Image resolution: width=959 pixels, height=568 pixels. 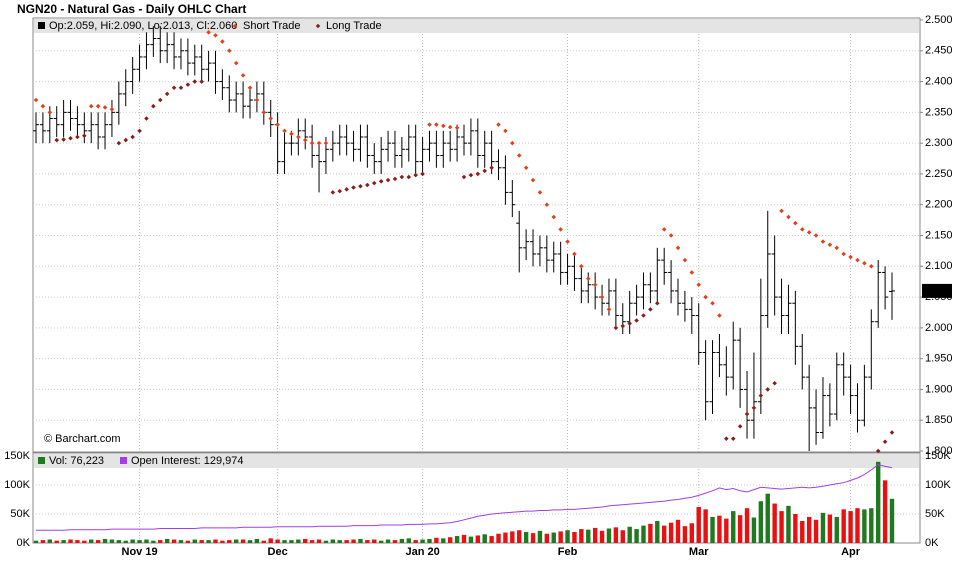 What do you see at coordinates (17, 485) in the screenshot?
I see `y-tick-label: 100K` at bounding box center [17, 485].